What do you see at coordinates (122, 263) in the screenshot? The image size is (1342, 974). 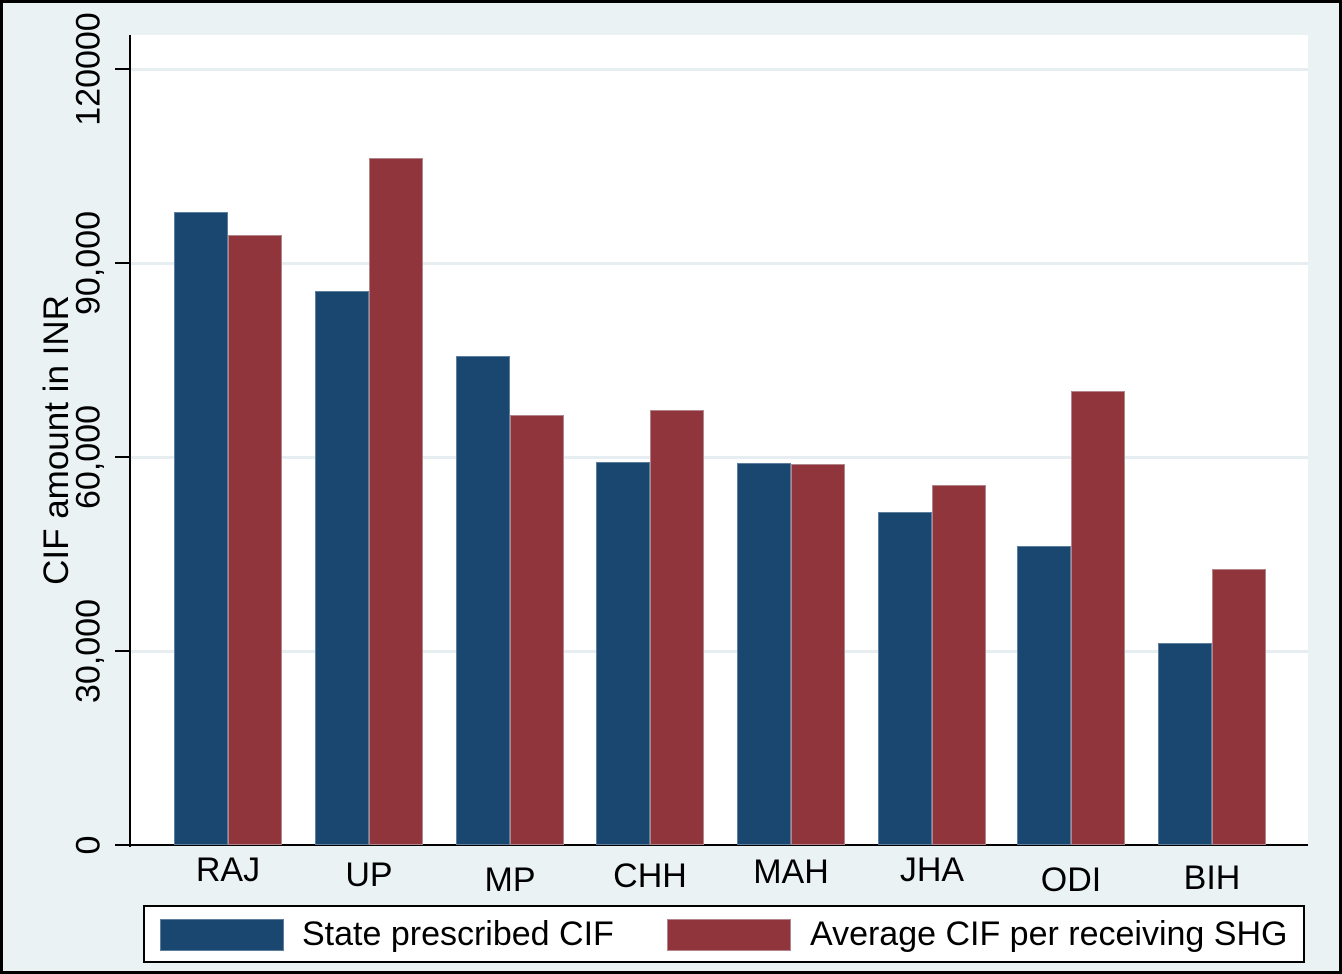 I see `y-tick-90,000` at bounding box center [122, 263].